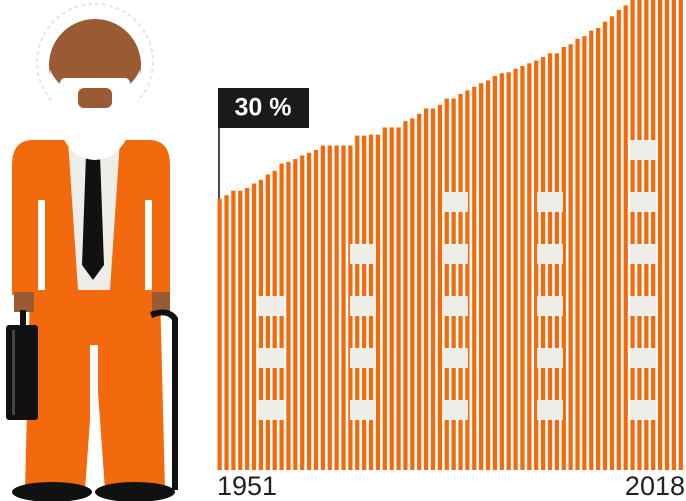  Describe the element at coordinates (247, 486) in the screenshot. I see `x-tick-label: 1951` at that location.